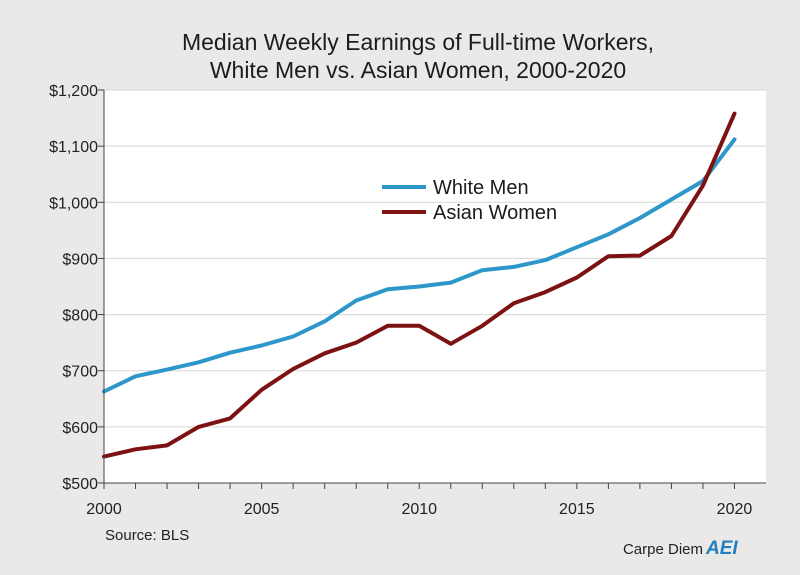 The width and height of the screenshot is (800, 575). What do you see at coordinates (481, 188) in the screenshot?
I see `legend-label-white-men: White Men` at bounding box center [481, 188].